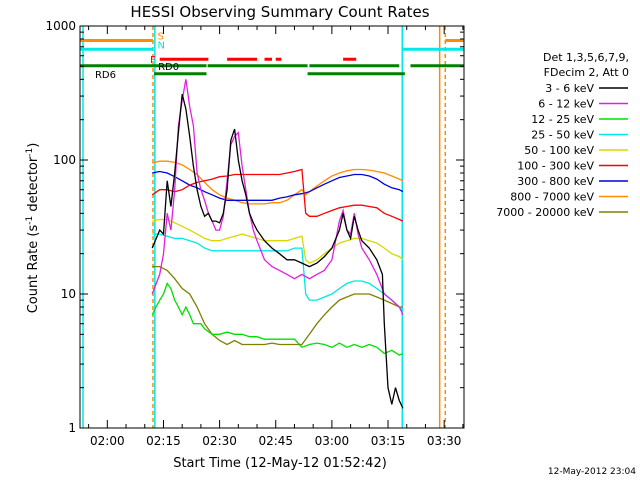  Describe the element at coordinates (219, 441) in the screenshot. I see `x-tick-label: 02:30` at that location.